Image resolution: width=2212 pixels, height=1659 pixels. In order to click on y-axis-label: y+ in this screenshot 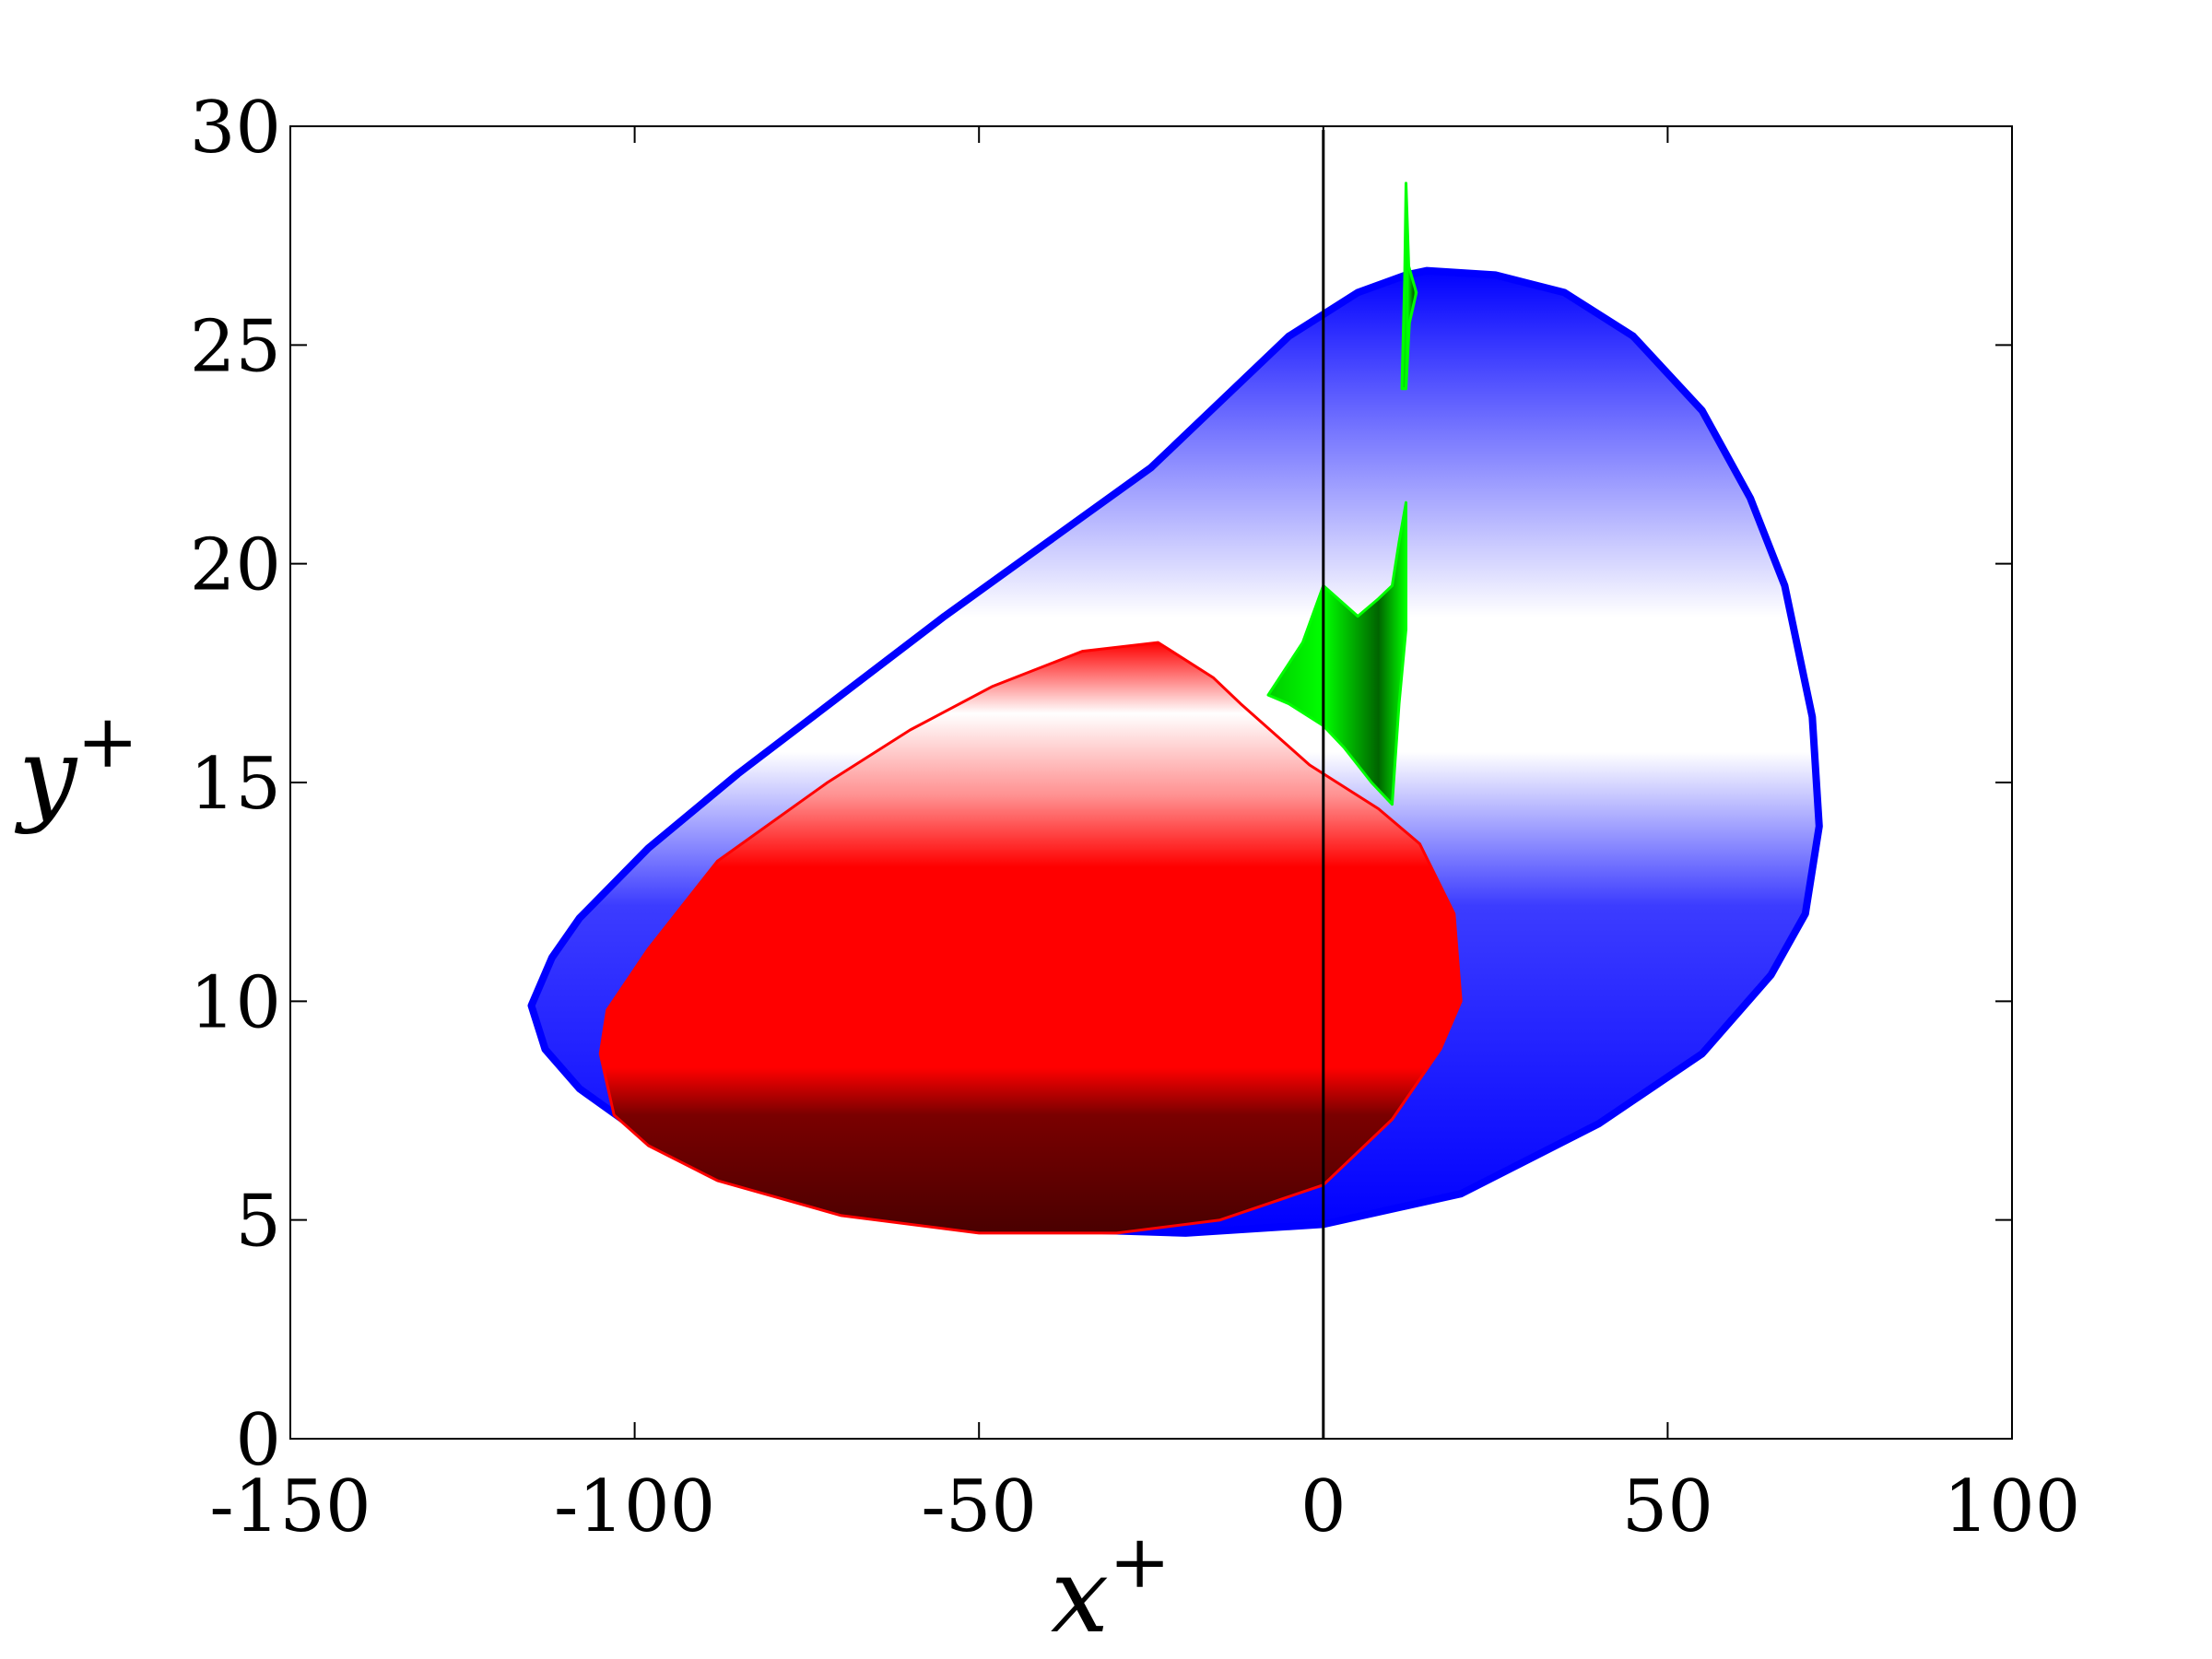, I will do `click(76, 767)`.